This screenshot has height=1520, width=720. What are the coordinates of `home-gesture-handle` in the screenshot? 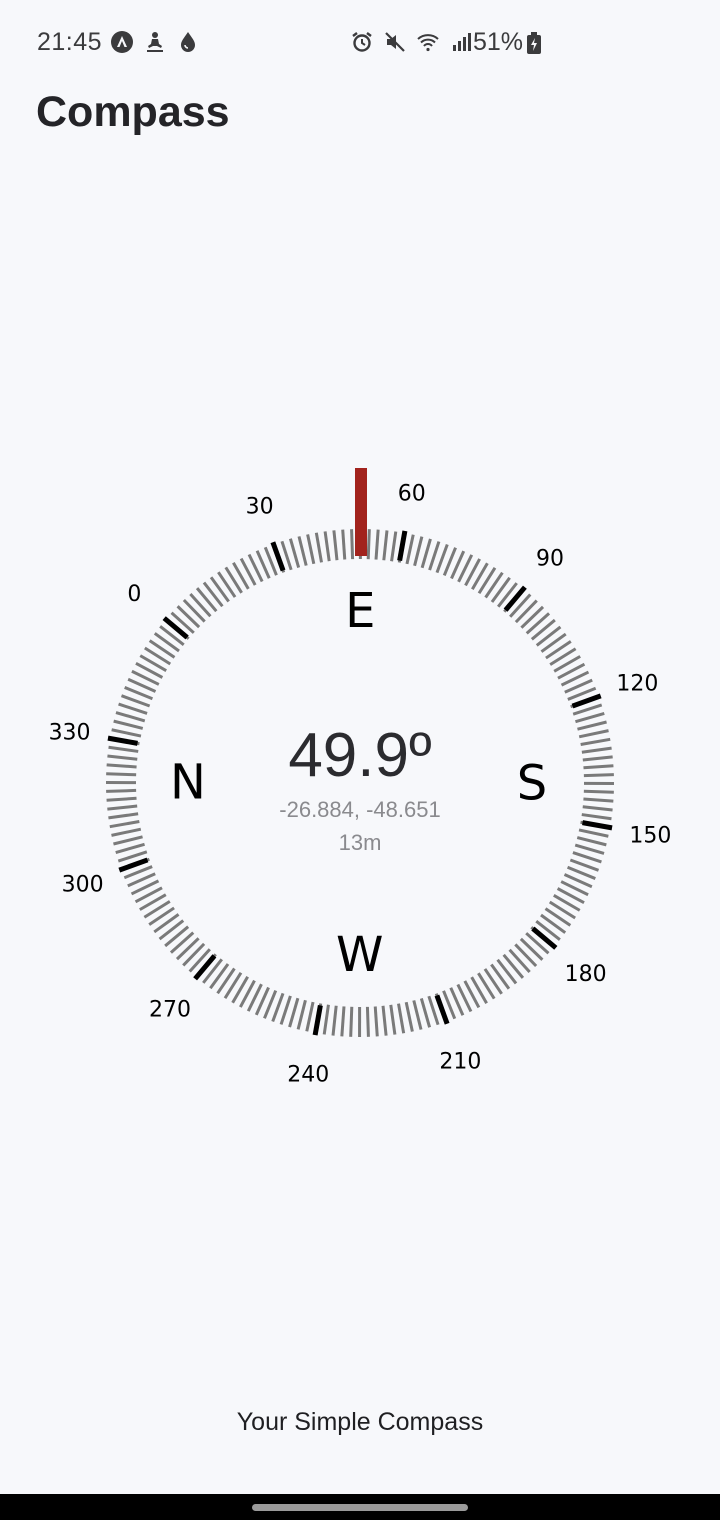 It's located at (360, 1507).